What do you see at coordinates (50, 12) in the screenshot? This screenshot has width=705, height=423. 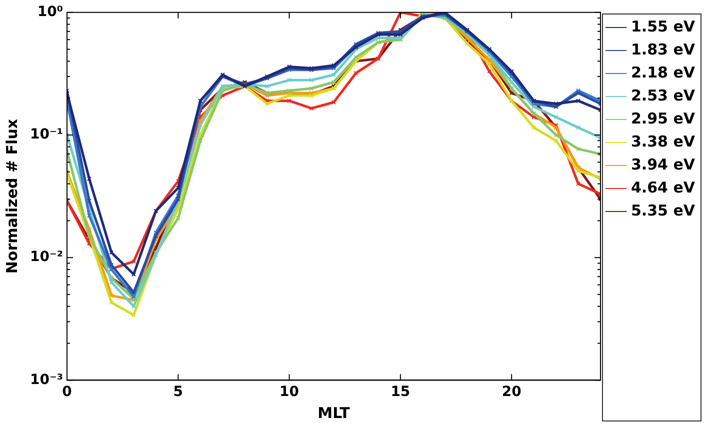 I see `y-tick-label: 10⁰` at bounding box center [50, 12].